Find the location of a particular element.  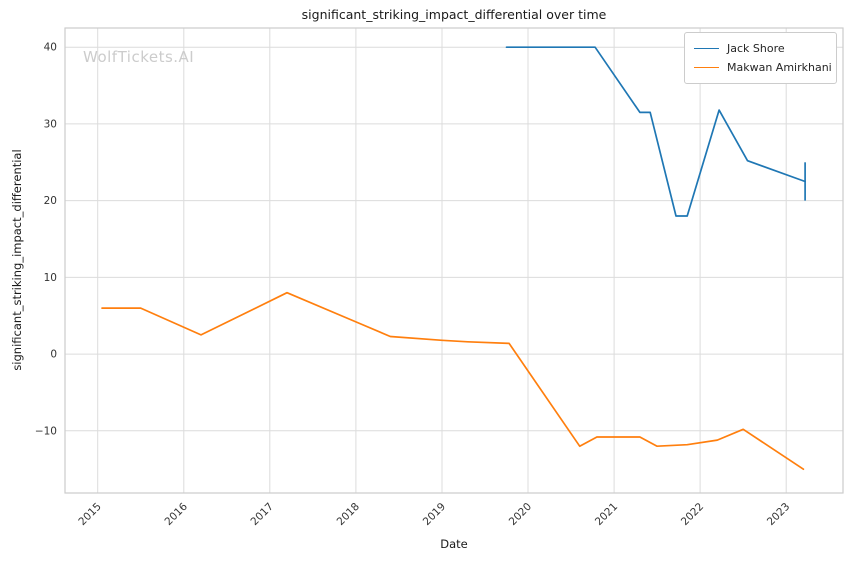

x-axis-label: Date is located at coordinates (454, 544).